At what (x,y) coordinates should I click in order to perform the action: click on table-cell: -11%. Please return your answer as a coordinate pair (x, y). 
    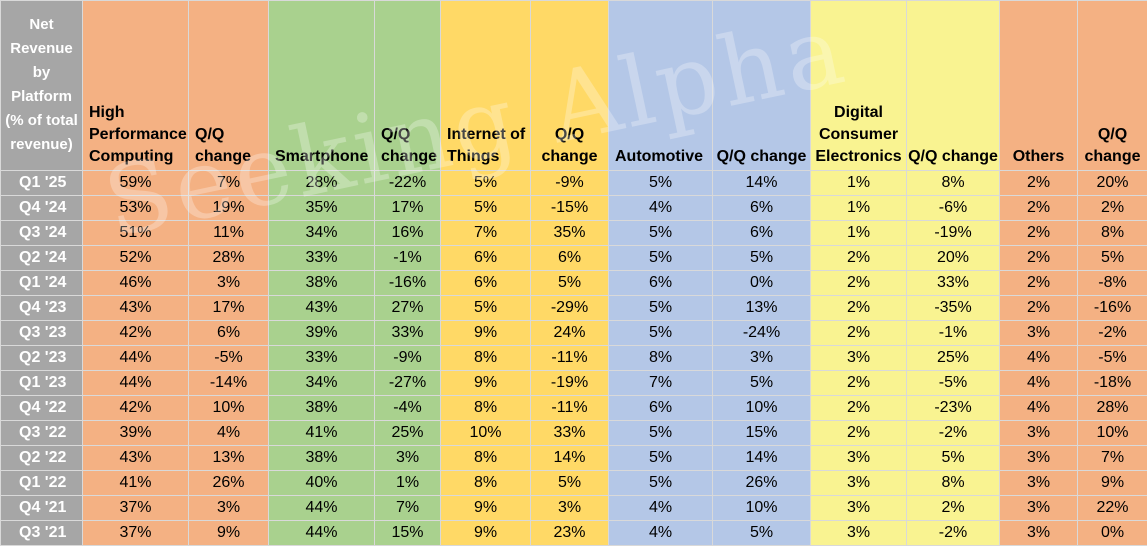
    Looking at the image, I should click on (570, 358).